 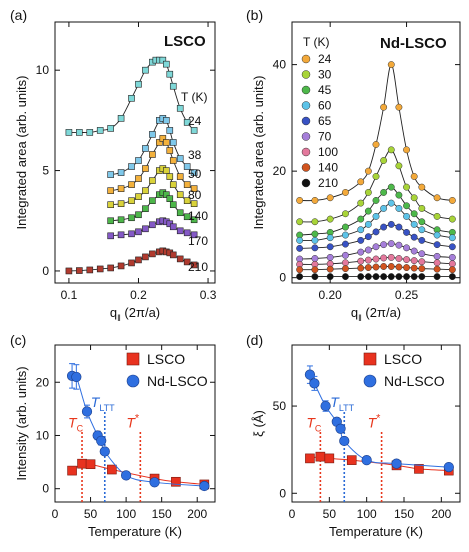 What do you see at coordinates (45, 171) in the screenshot?
I see `y-tick-label: 5` at bounding box center [45, 171].